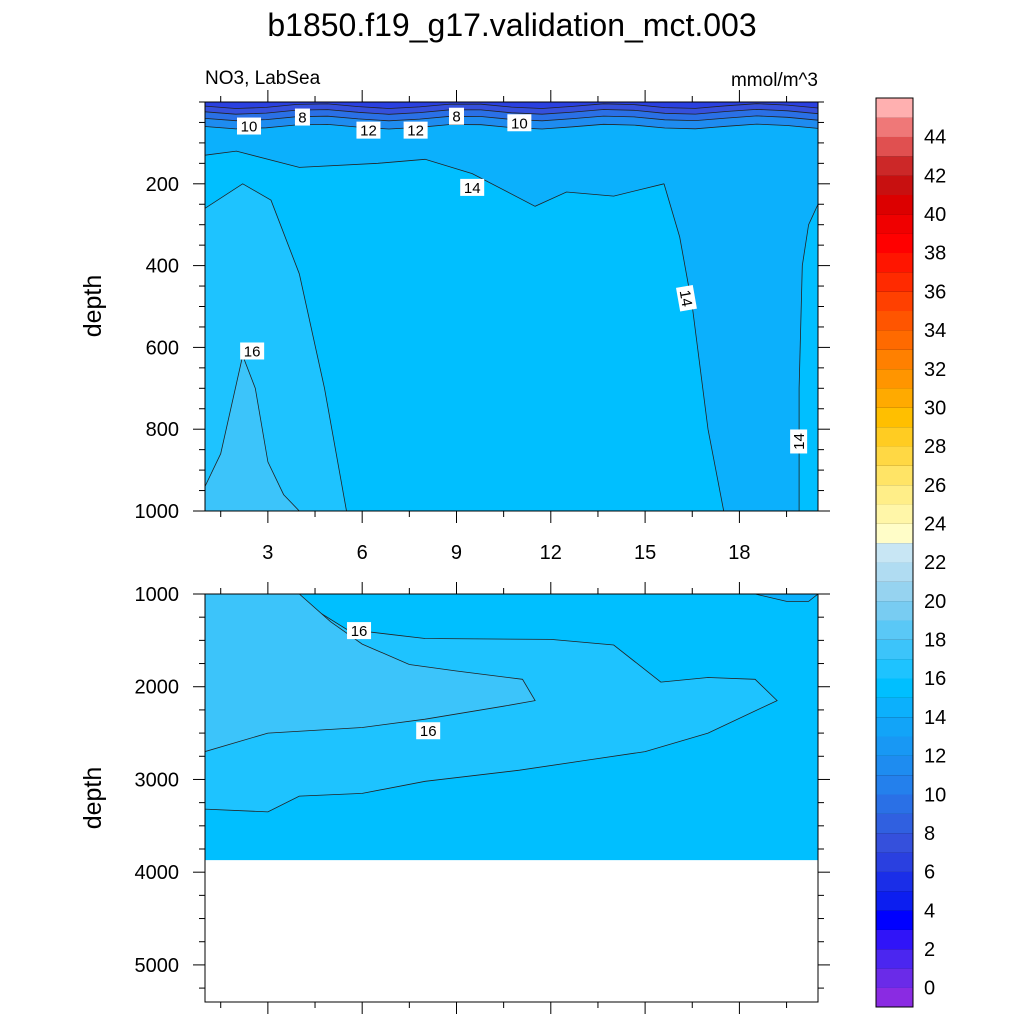 The image size is (1024, 1024). Describe the element at coordinates (929, 989) in the screenshot. I see `colorbar-tick-label: 0` at that location.